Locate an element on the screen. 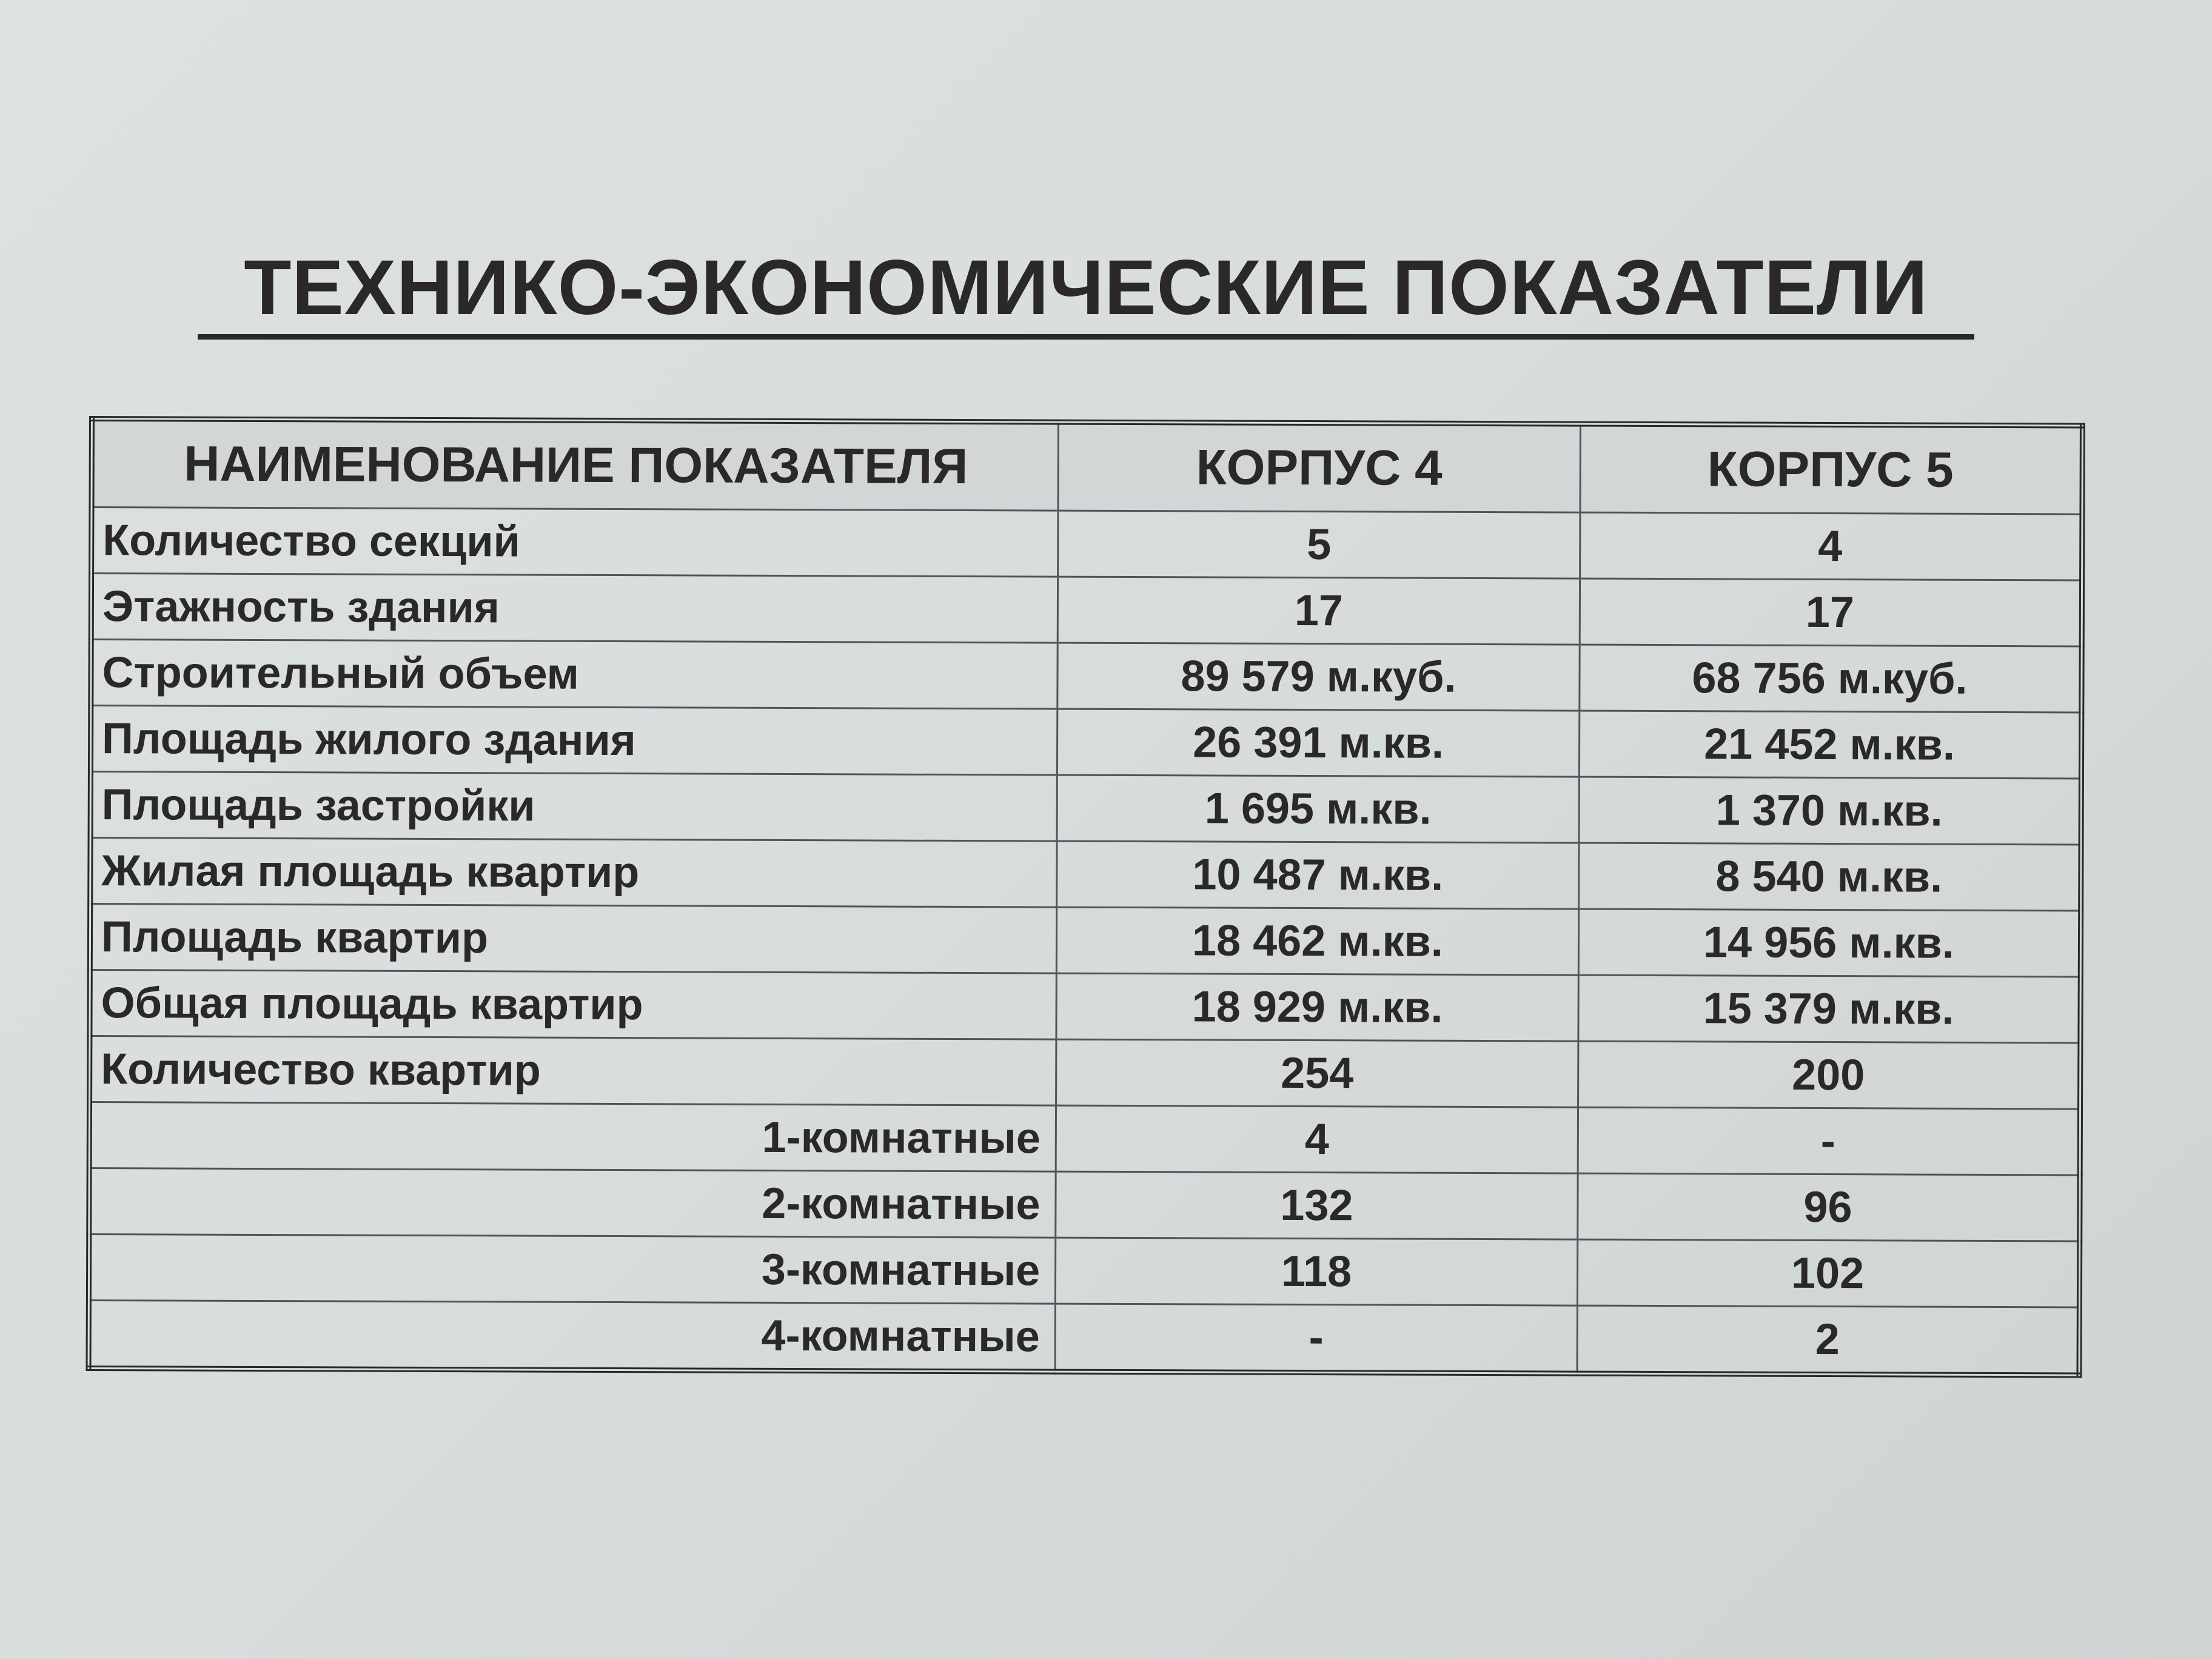 This screenshot has width=2212, height=1659. header-building-4: КОРПУС 4 is located at coordinates (1319, 467).